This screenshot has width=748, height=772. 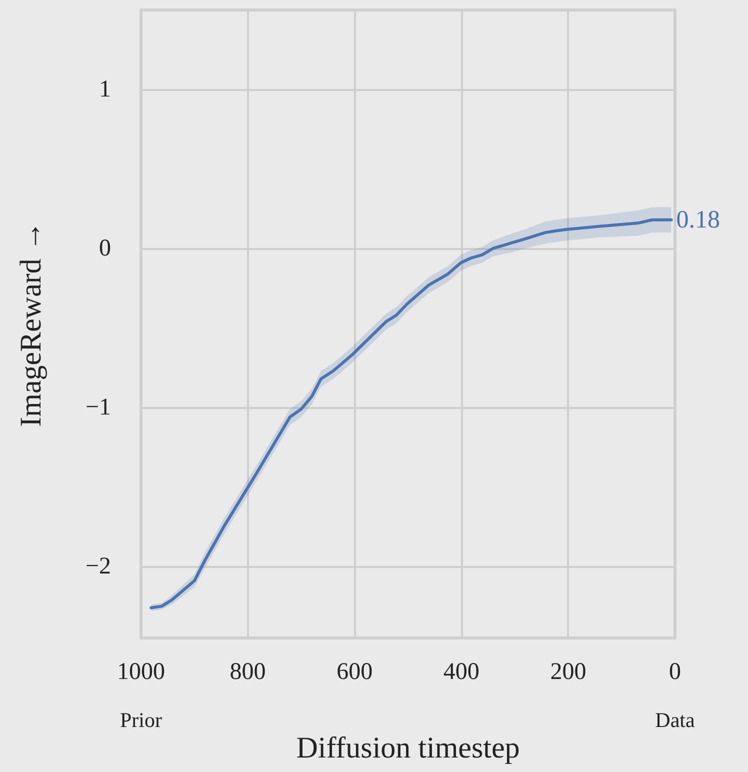 What do you see at coordinates (675, 720) in the screenshot?
I see `text: Data` at bounding box center [675, 720].